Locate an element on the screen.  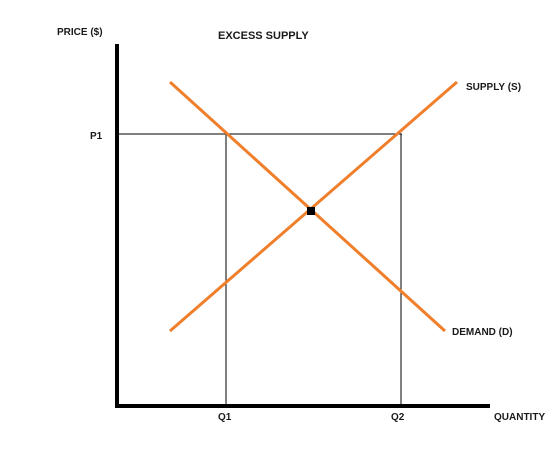
equilibrium-point is located at coordinates (311, 211).